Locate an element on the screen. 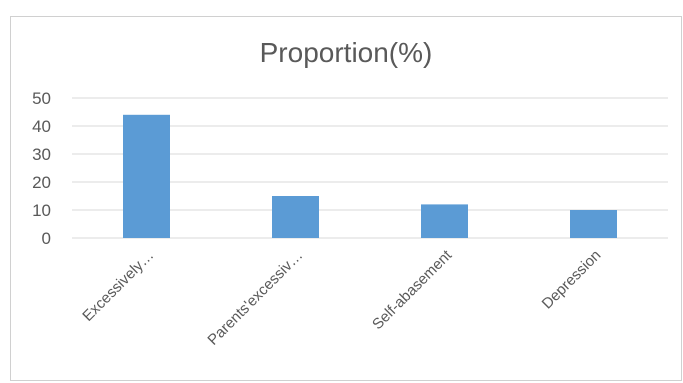 Image resolution: width=683 pixels, height=383 pixels. y-axis-ticks: 0 10 20 30 40 50 is located at coordinates (41, 168).